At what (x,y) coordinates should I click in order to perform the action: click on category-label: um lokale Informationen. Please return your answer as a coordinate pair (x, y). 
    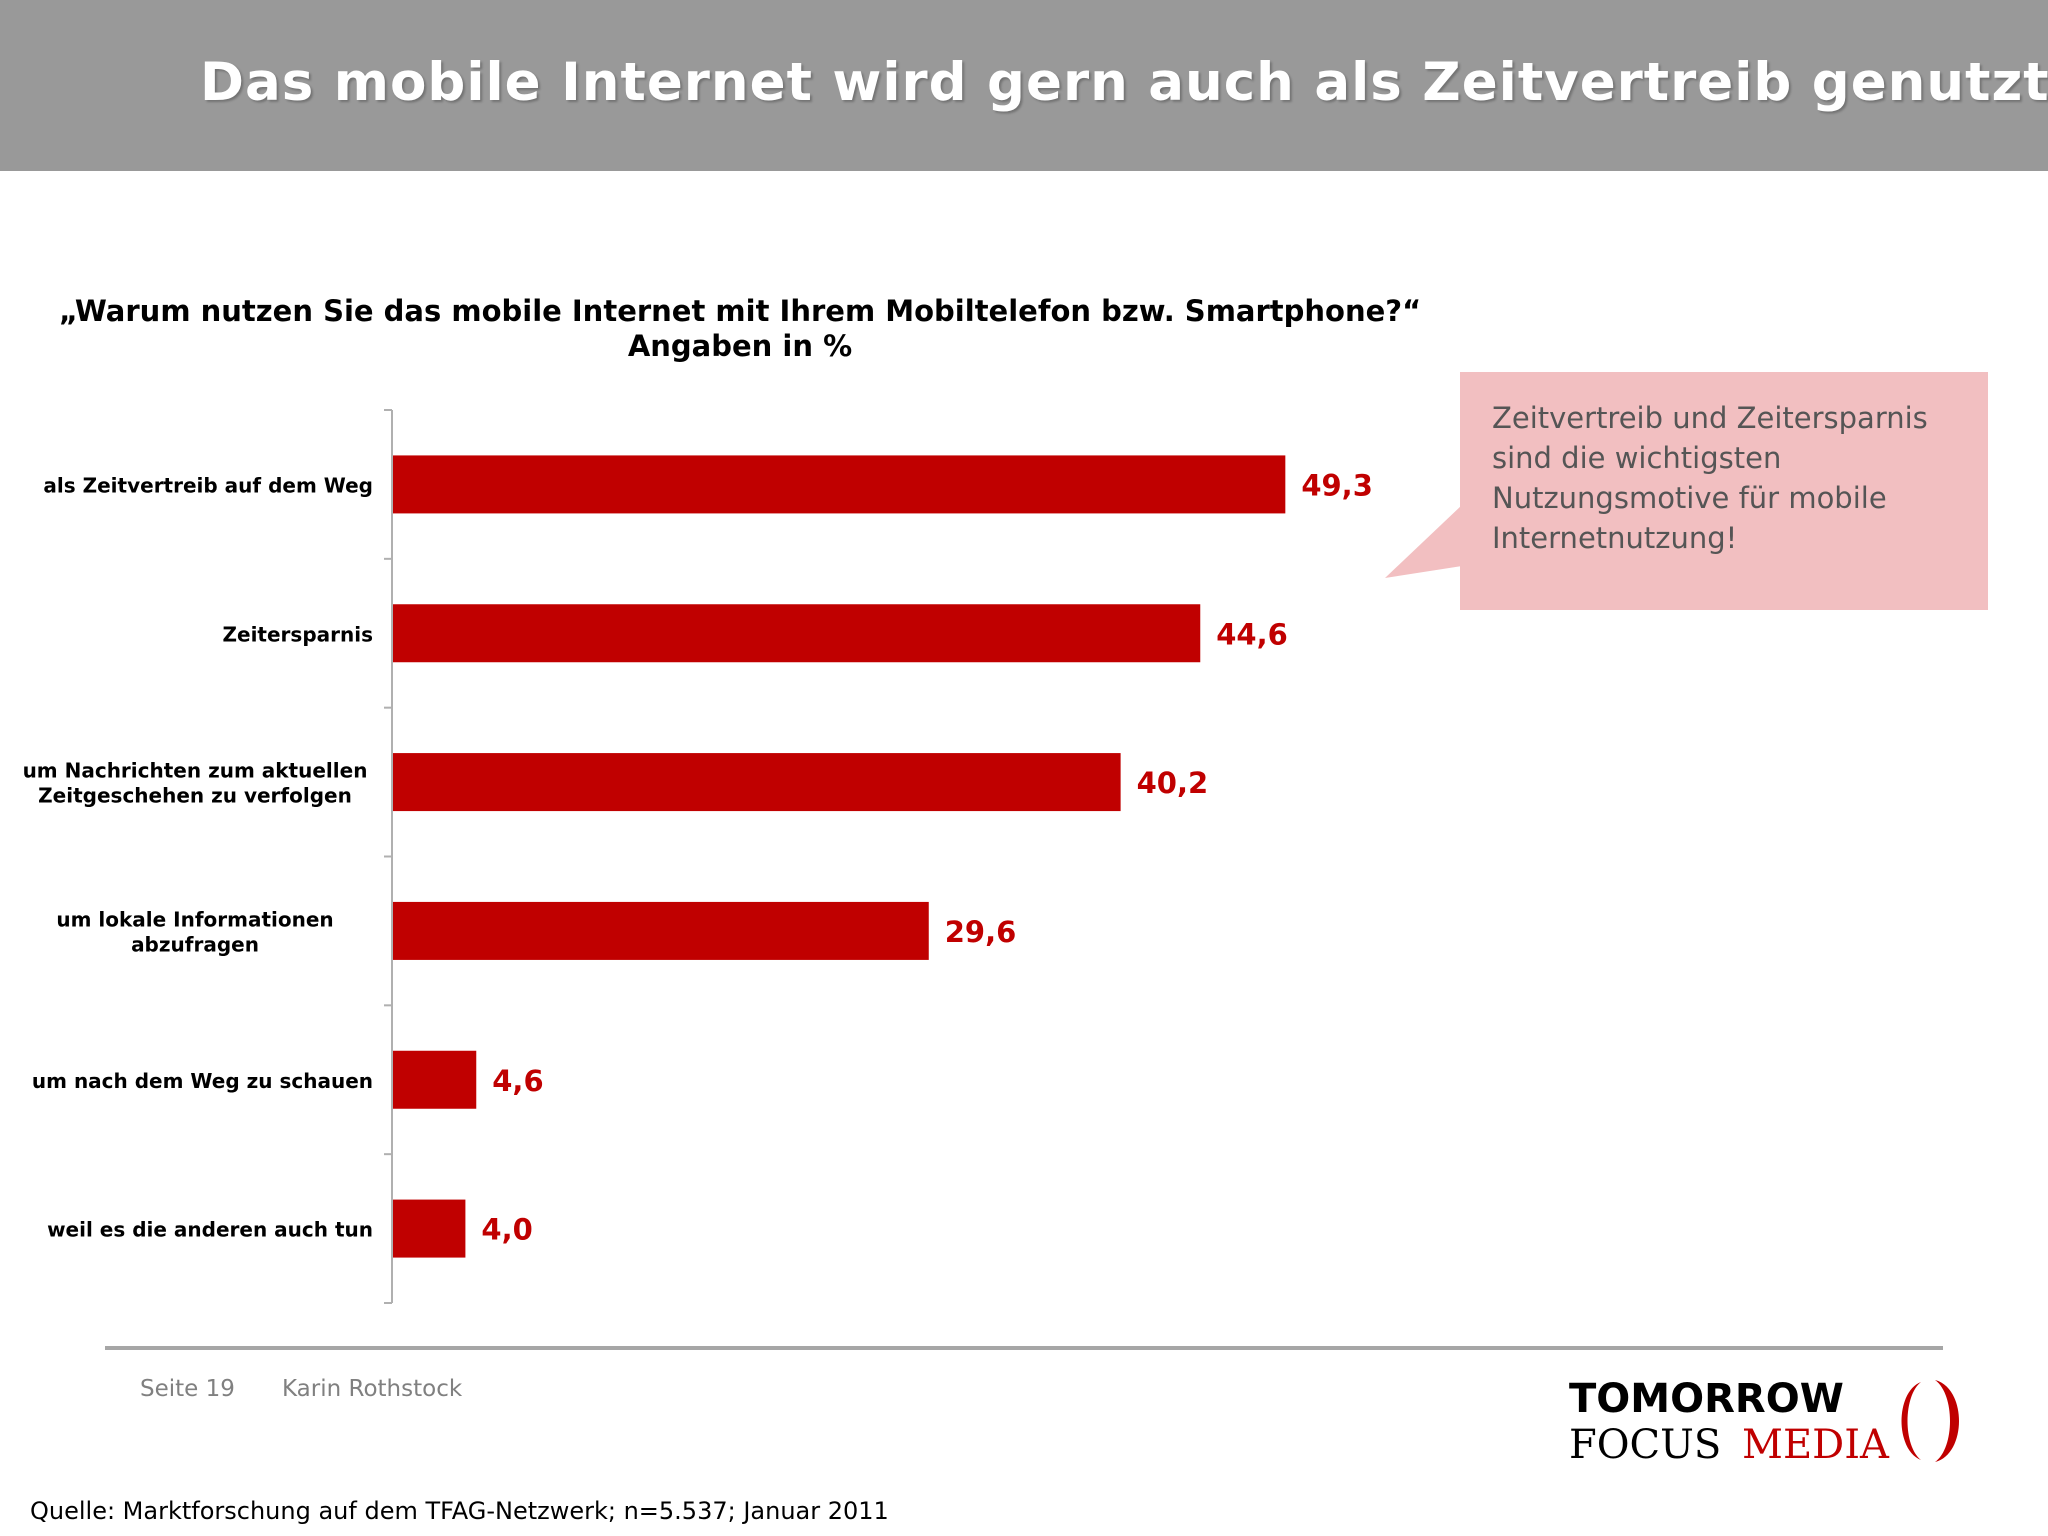
    Looking at the image, I should click on (194, 919).